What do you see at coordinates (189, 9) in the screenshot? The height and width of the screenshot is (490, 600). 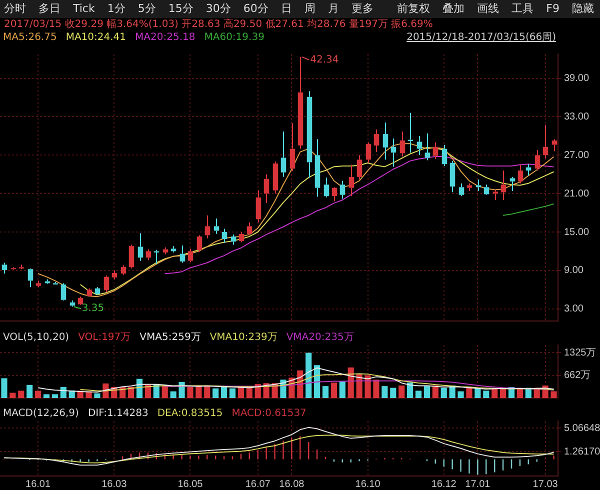 I see `text: 分时 多日 Tick 1分 5分 15分 30分 60分 日 周 月 更多` at bounding box center [189, 9].